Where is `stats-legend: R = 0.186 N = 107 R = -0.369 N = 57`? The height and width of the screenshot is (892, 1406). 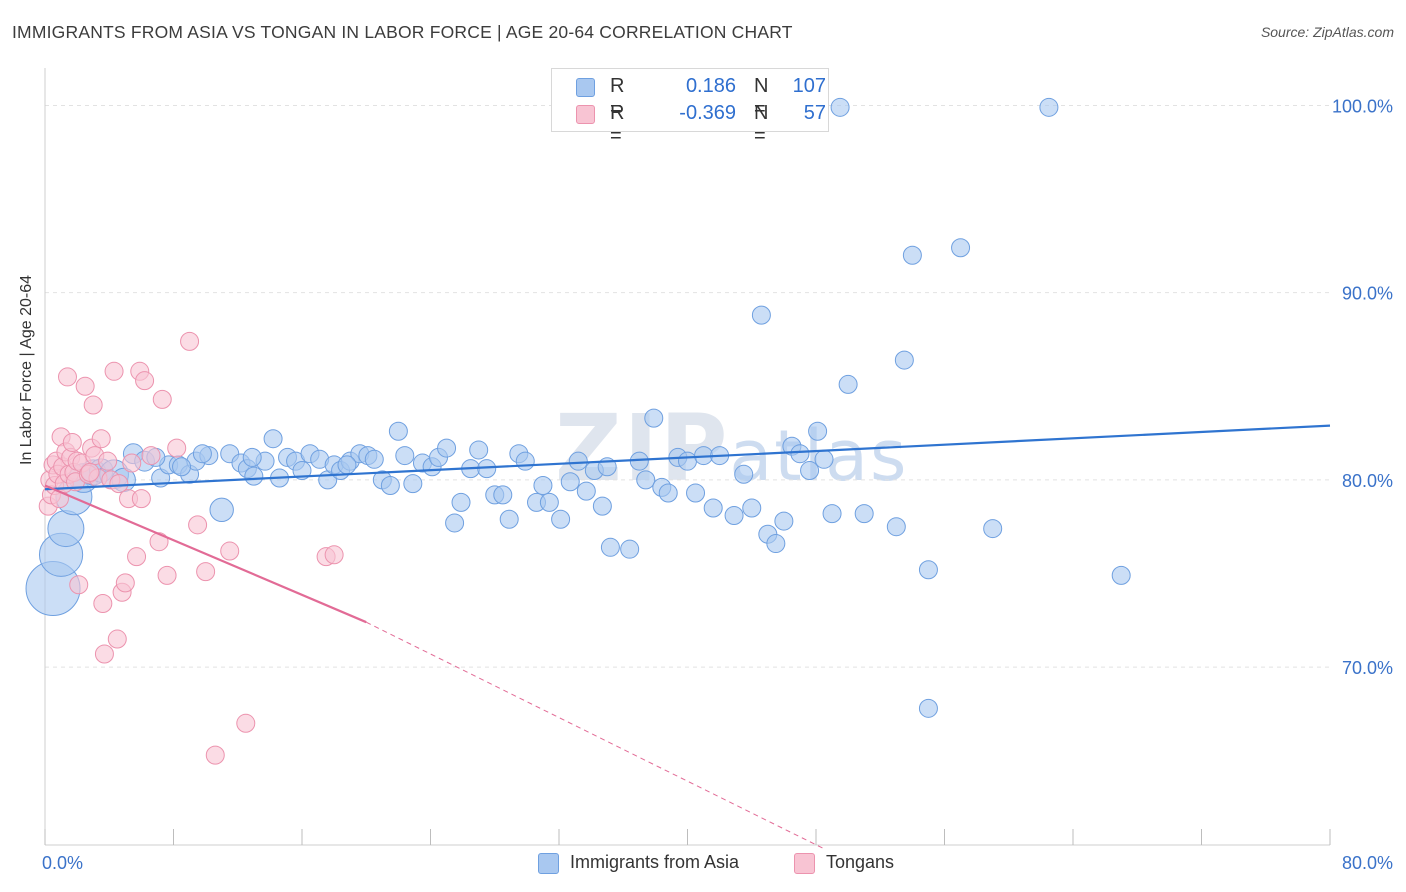 stats-legend: R = 0.186 N = 107 R = -0.369 N = 57 is located at coordinates (690, 107).